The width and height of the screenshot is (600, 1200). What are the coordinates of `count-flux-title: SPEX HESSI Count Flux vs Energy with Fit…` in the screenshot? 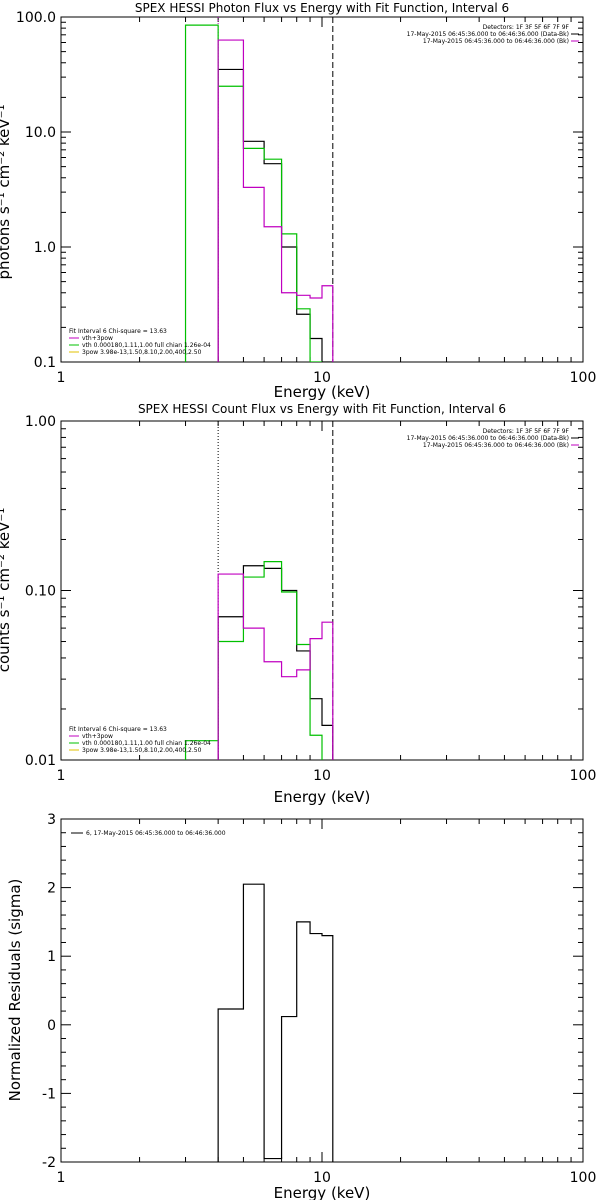 It's located at (322, 409).